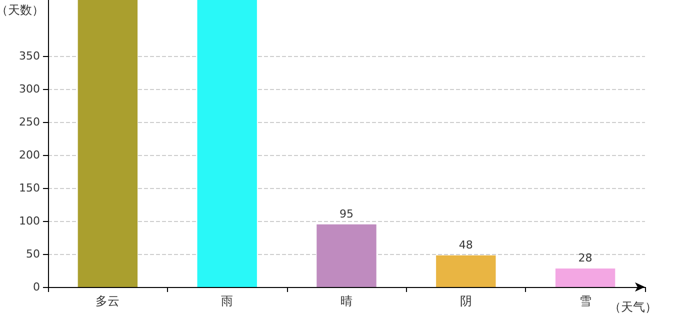 The width and height of the screenshot is (680, 320). Describe the element at coordinates (36, 287) in the screenshot. I see `y-tick-label: 0` at that location.